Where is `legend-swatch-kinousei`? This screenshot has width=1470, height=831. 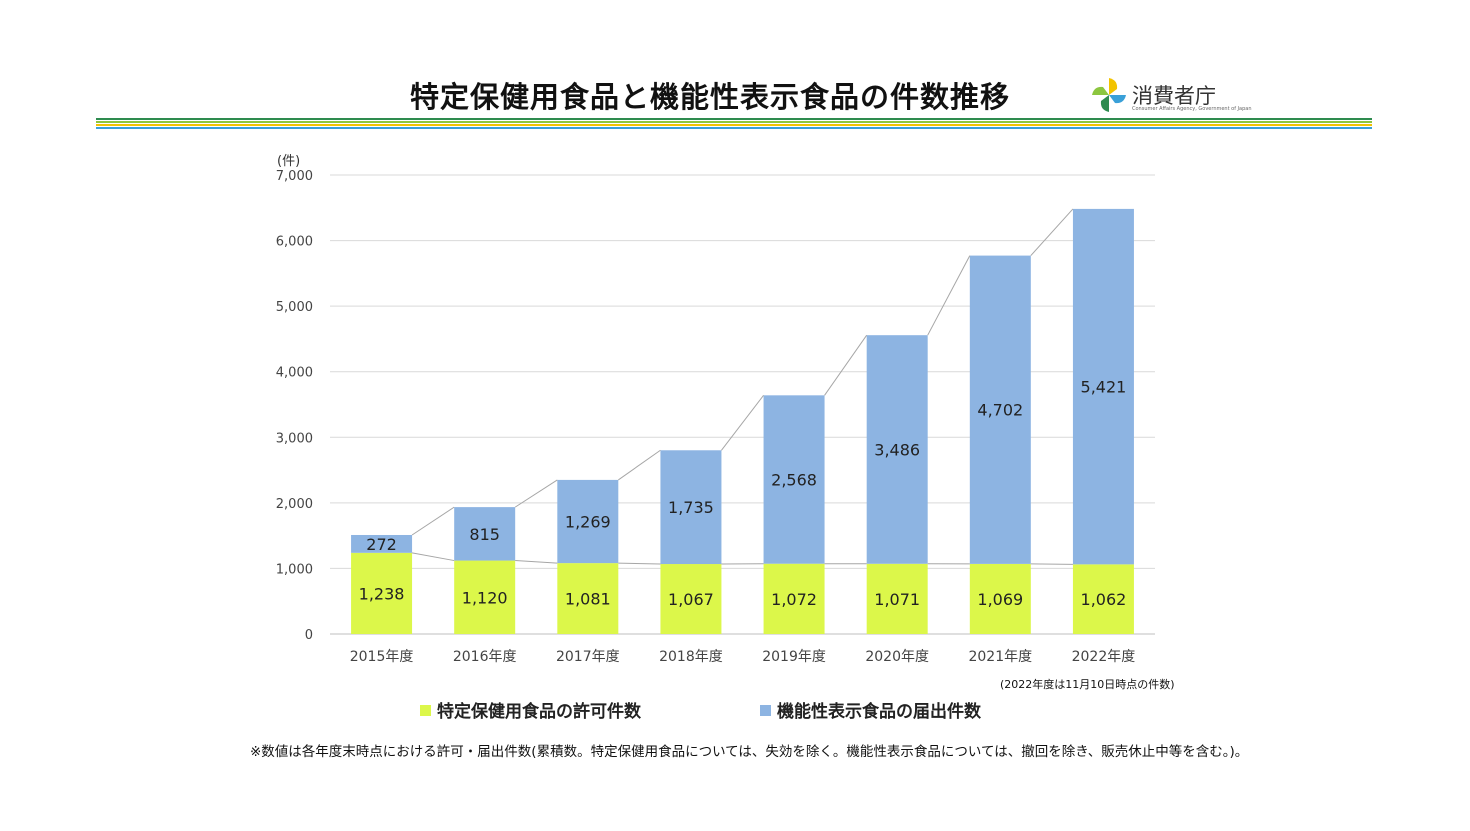
legend-swatch-kinousei is located at coordinates (765, 710).